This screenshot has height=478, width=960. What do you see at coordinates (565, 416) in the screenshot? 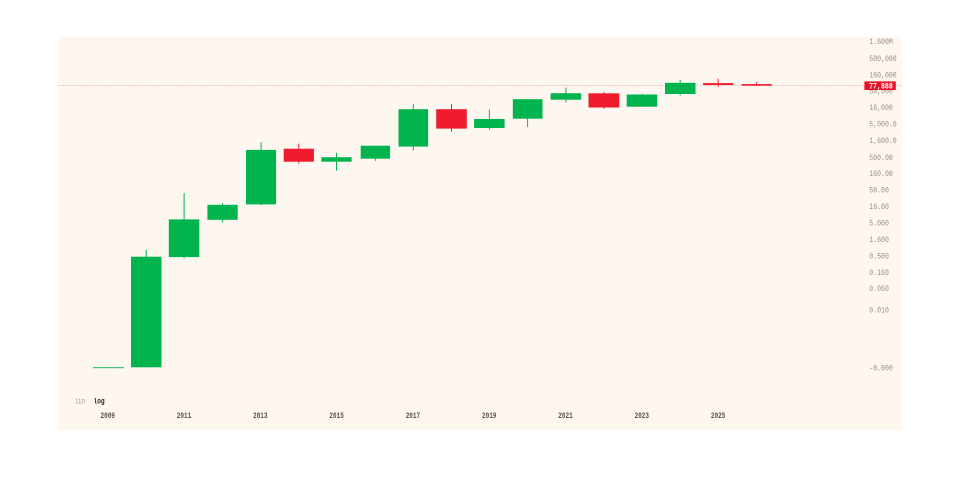
I see `svg-text: 2021` at bounding box center [565, 416].